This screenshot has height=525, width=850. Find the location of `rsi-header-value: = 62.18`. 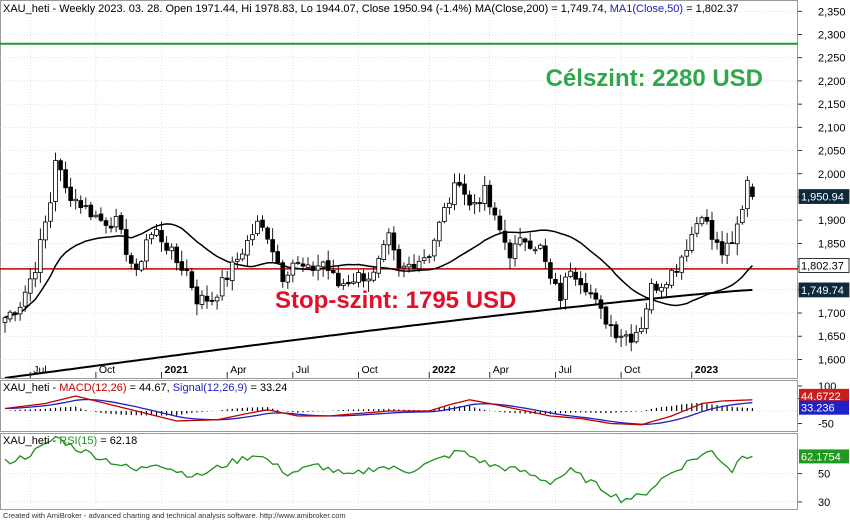

rsi-header-value: = 62.18 is located at coordinates (117, 441).